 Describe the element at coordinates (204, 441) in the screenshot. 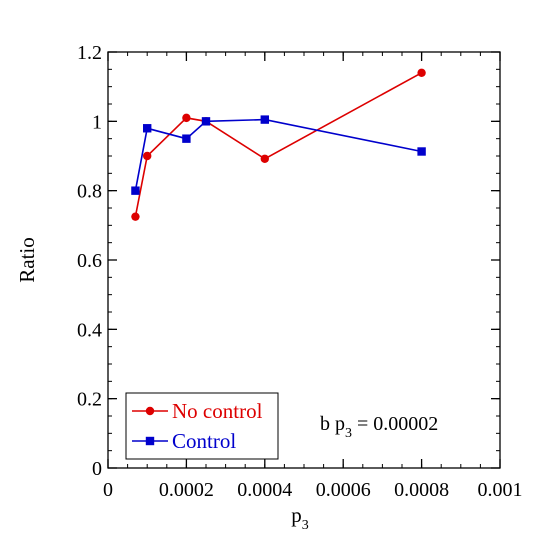

I see `legend-label: Control` at that location.